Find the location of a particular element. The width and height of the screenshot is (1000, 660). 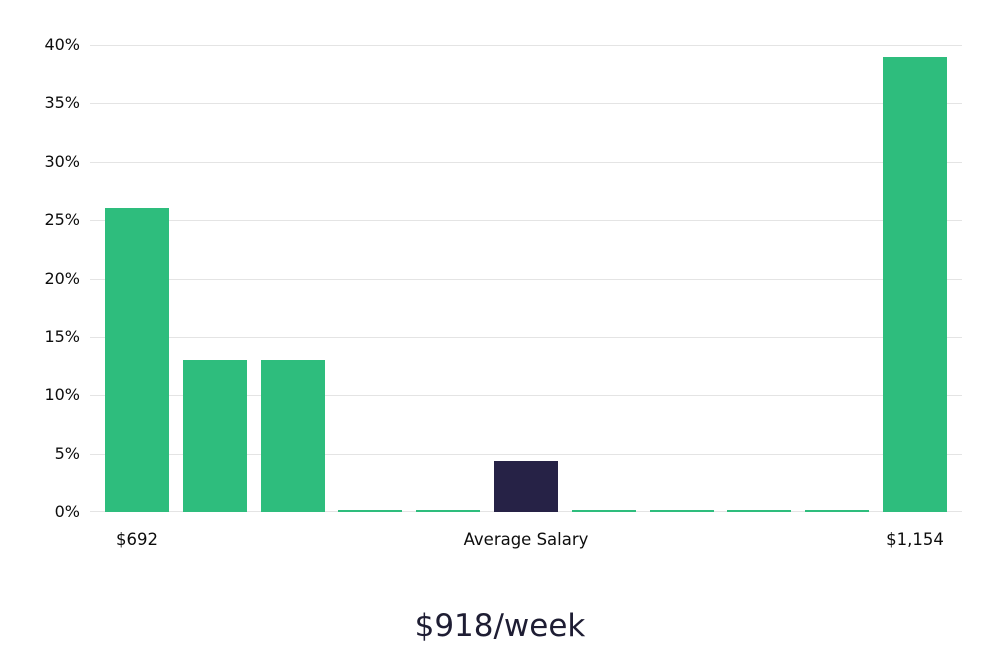

bar-average-salary is located at coordinates (525, 486).